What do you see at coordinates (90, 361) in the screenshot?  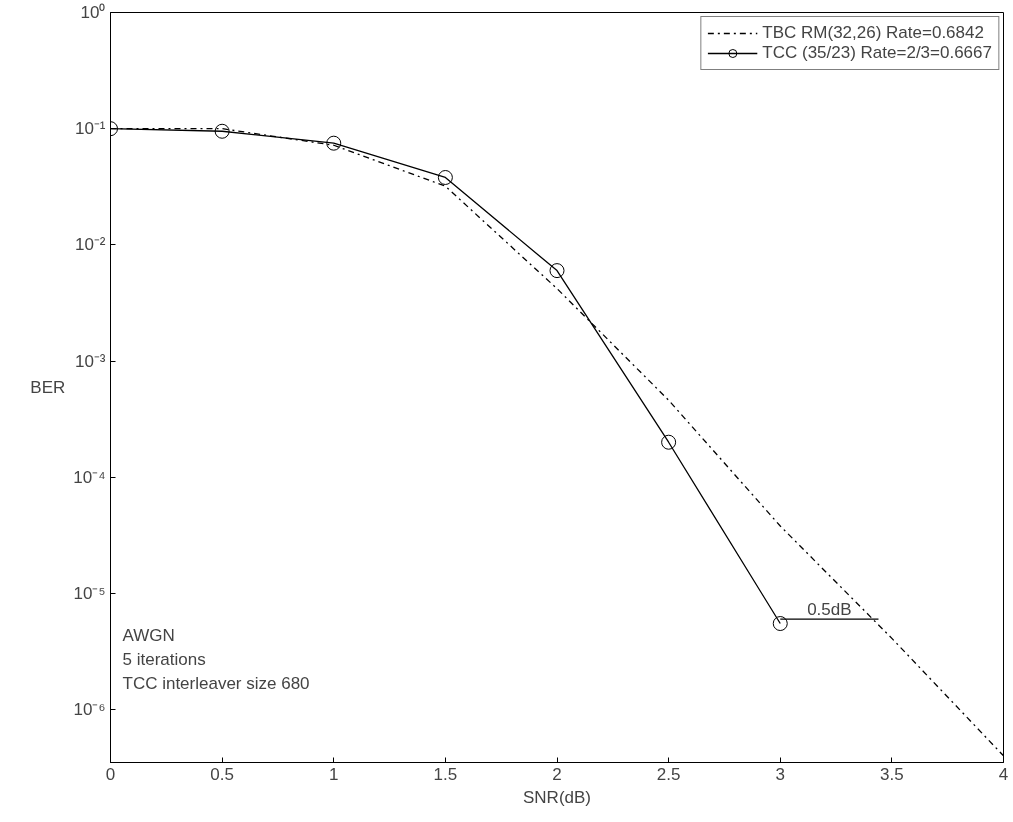 I see `y-tick-label: 10⁻³` at bounding box center [90, 361].